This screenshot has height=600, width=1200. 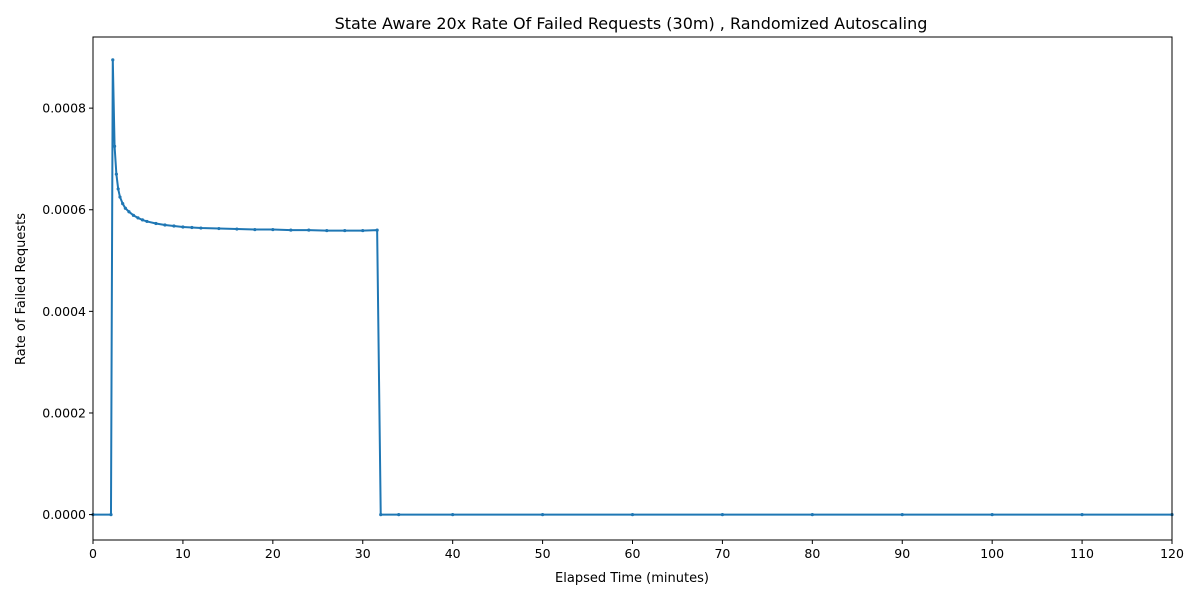 What do you see at coordinates (64, 209) in the screenshot?
I see `y-tick-label: 0.0006` at bounding box center [64, 209].